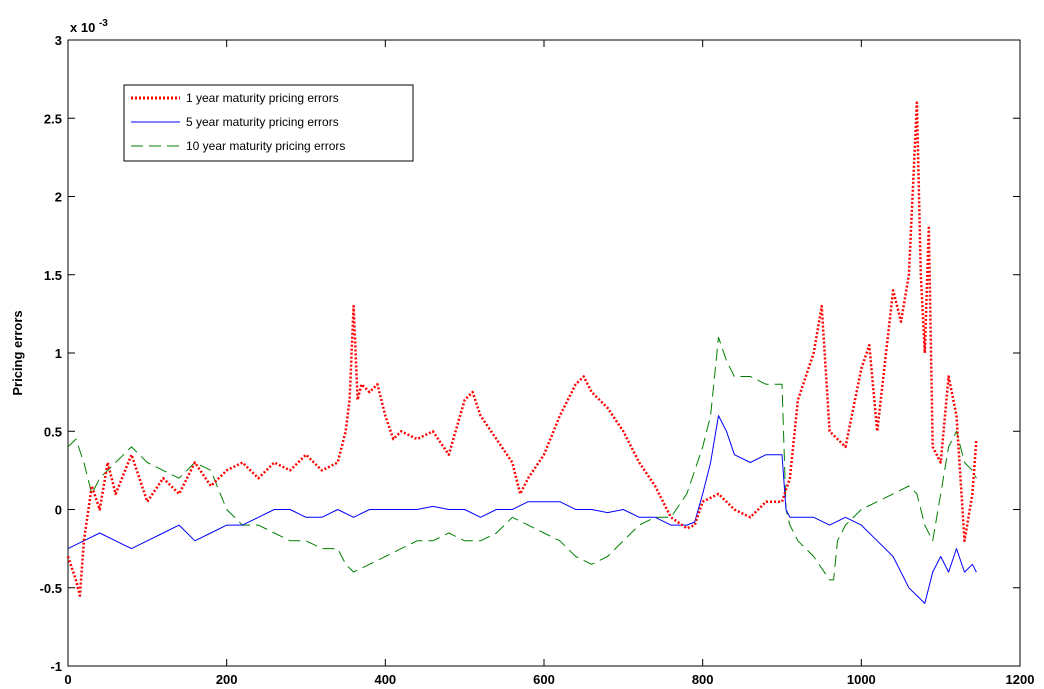  What do you see at coordinates (265, 146) in the screenshot?
I see `legend-label-10-year: 10 year maturity pricing errors` at bounding box center [265, 146].